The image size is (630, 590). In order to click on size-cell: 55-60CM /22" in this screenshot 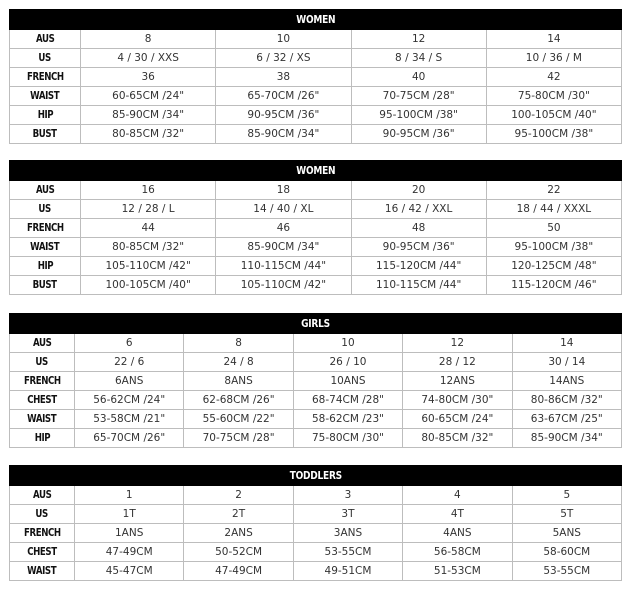, I will do `click(238, 419)`.